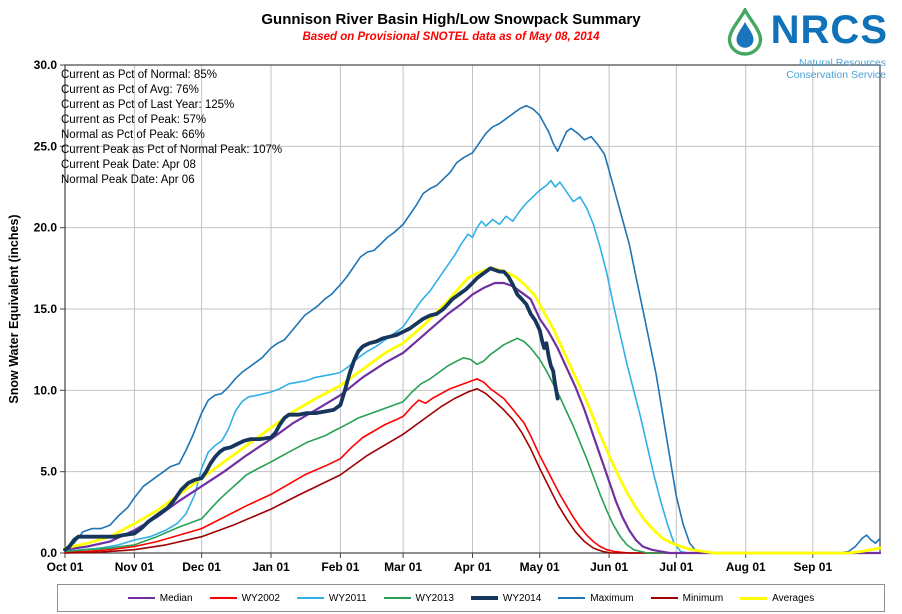 The height and width of the screenshot is (614, 902). What do you see at coordinates (65, 567) in the screenshot?
I see `svg-text: Oct 01` at bounding box center [65, 567].